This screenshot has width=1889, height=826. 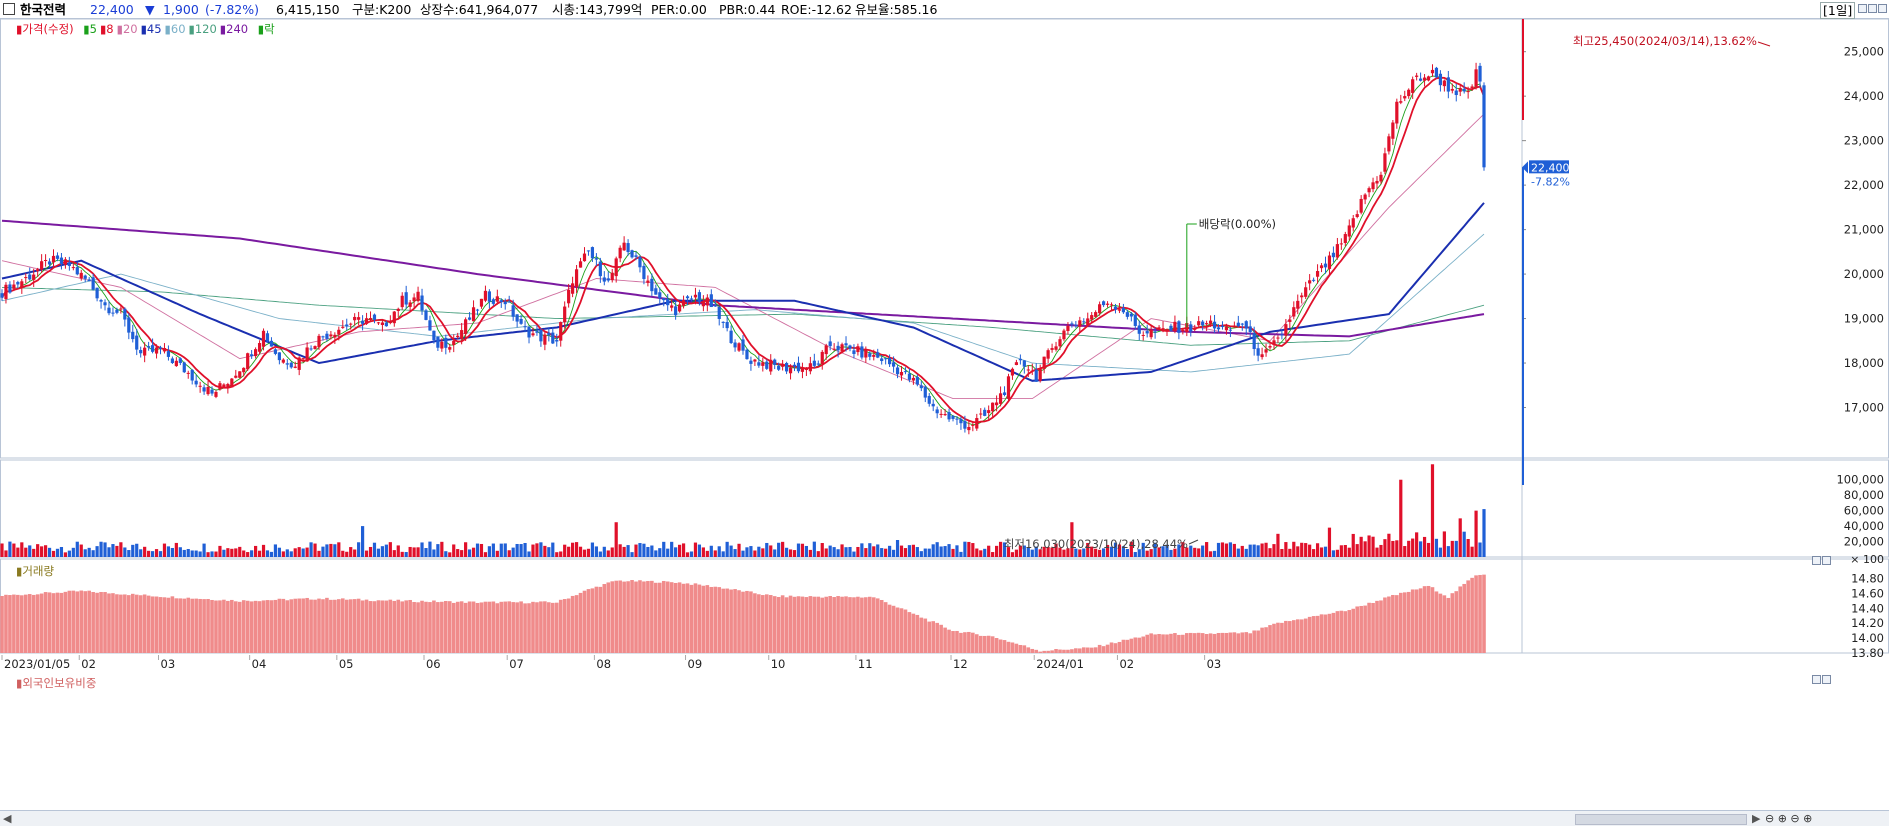 I want to click on maximize-icon, so click(x=1872, y=8).